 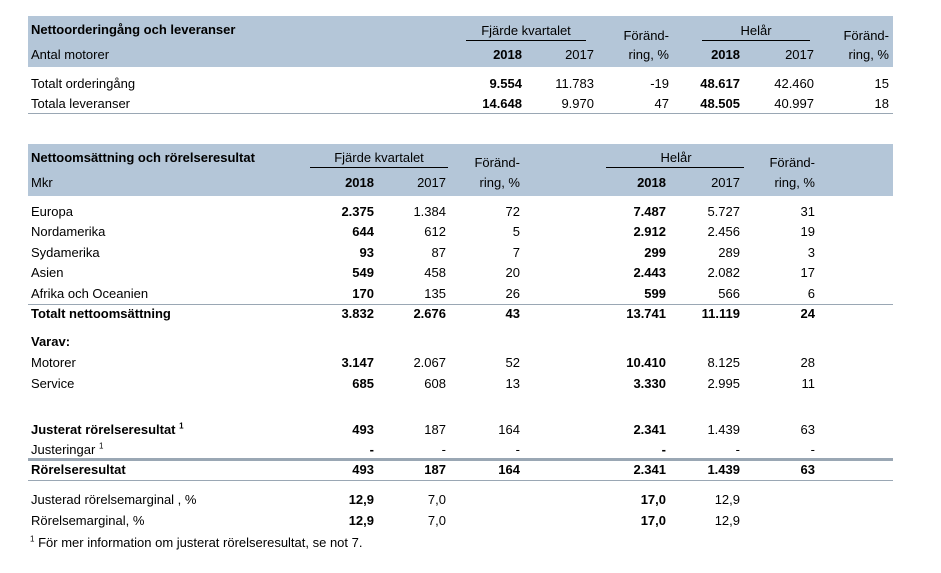 I want to click on table2-change-heading-top: Föränd-, so click(x=497, y=162).